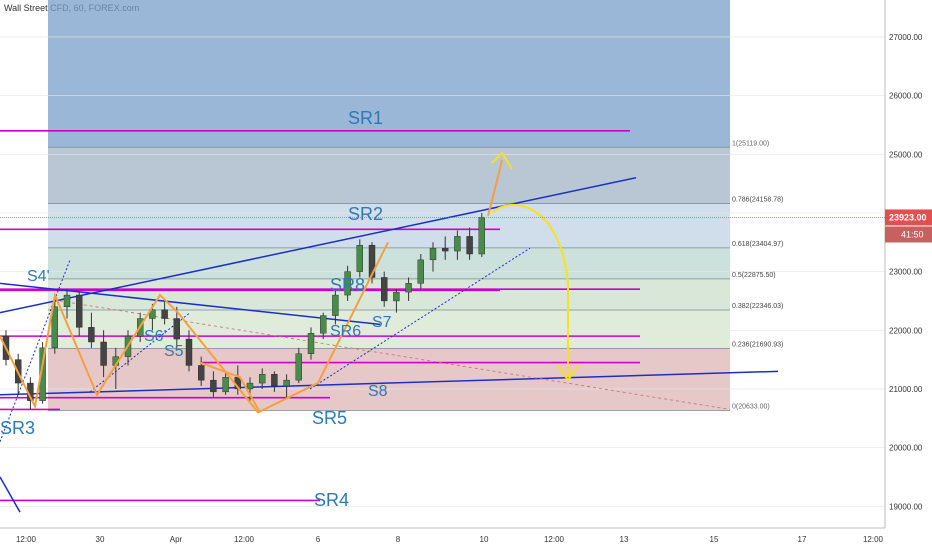  Describe the element at coordinates (906, 506) in the screenshot. I see `y-tick-label: 19000.00` at that location.